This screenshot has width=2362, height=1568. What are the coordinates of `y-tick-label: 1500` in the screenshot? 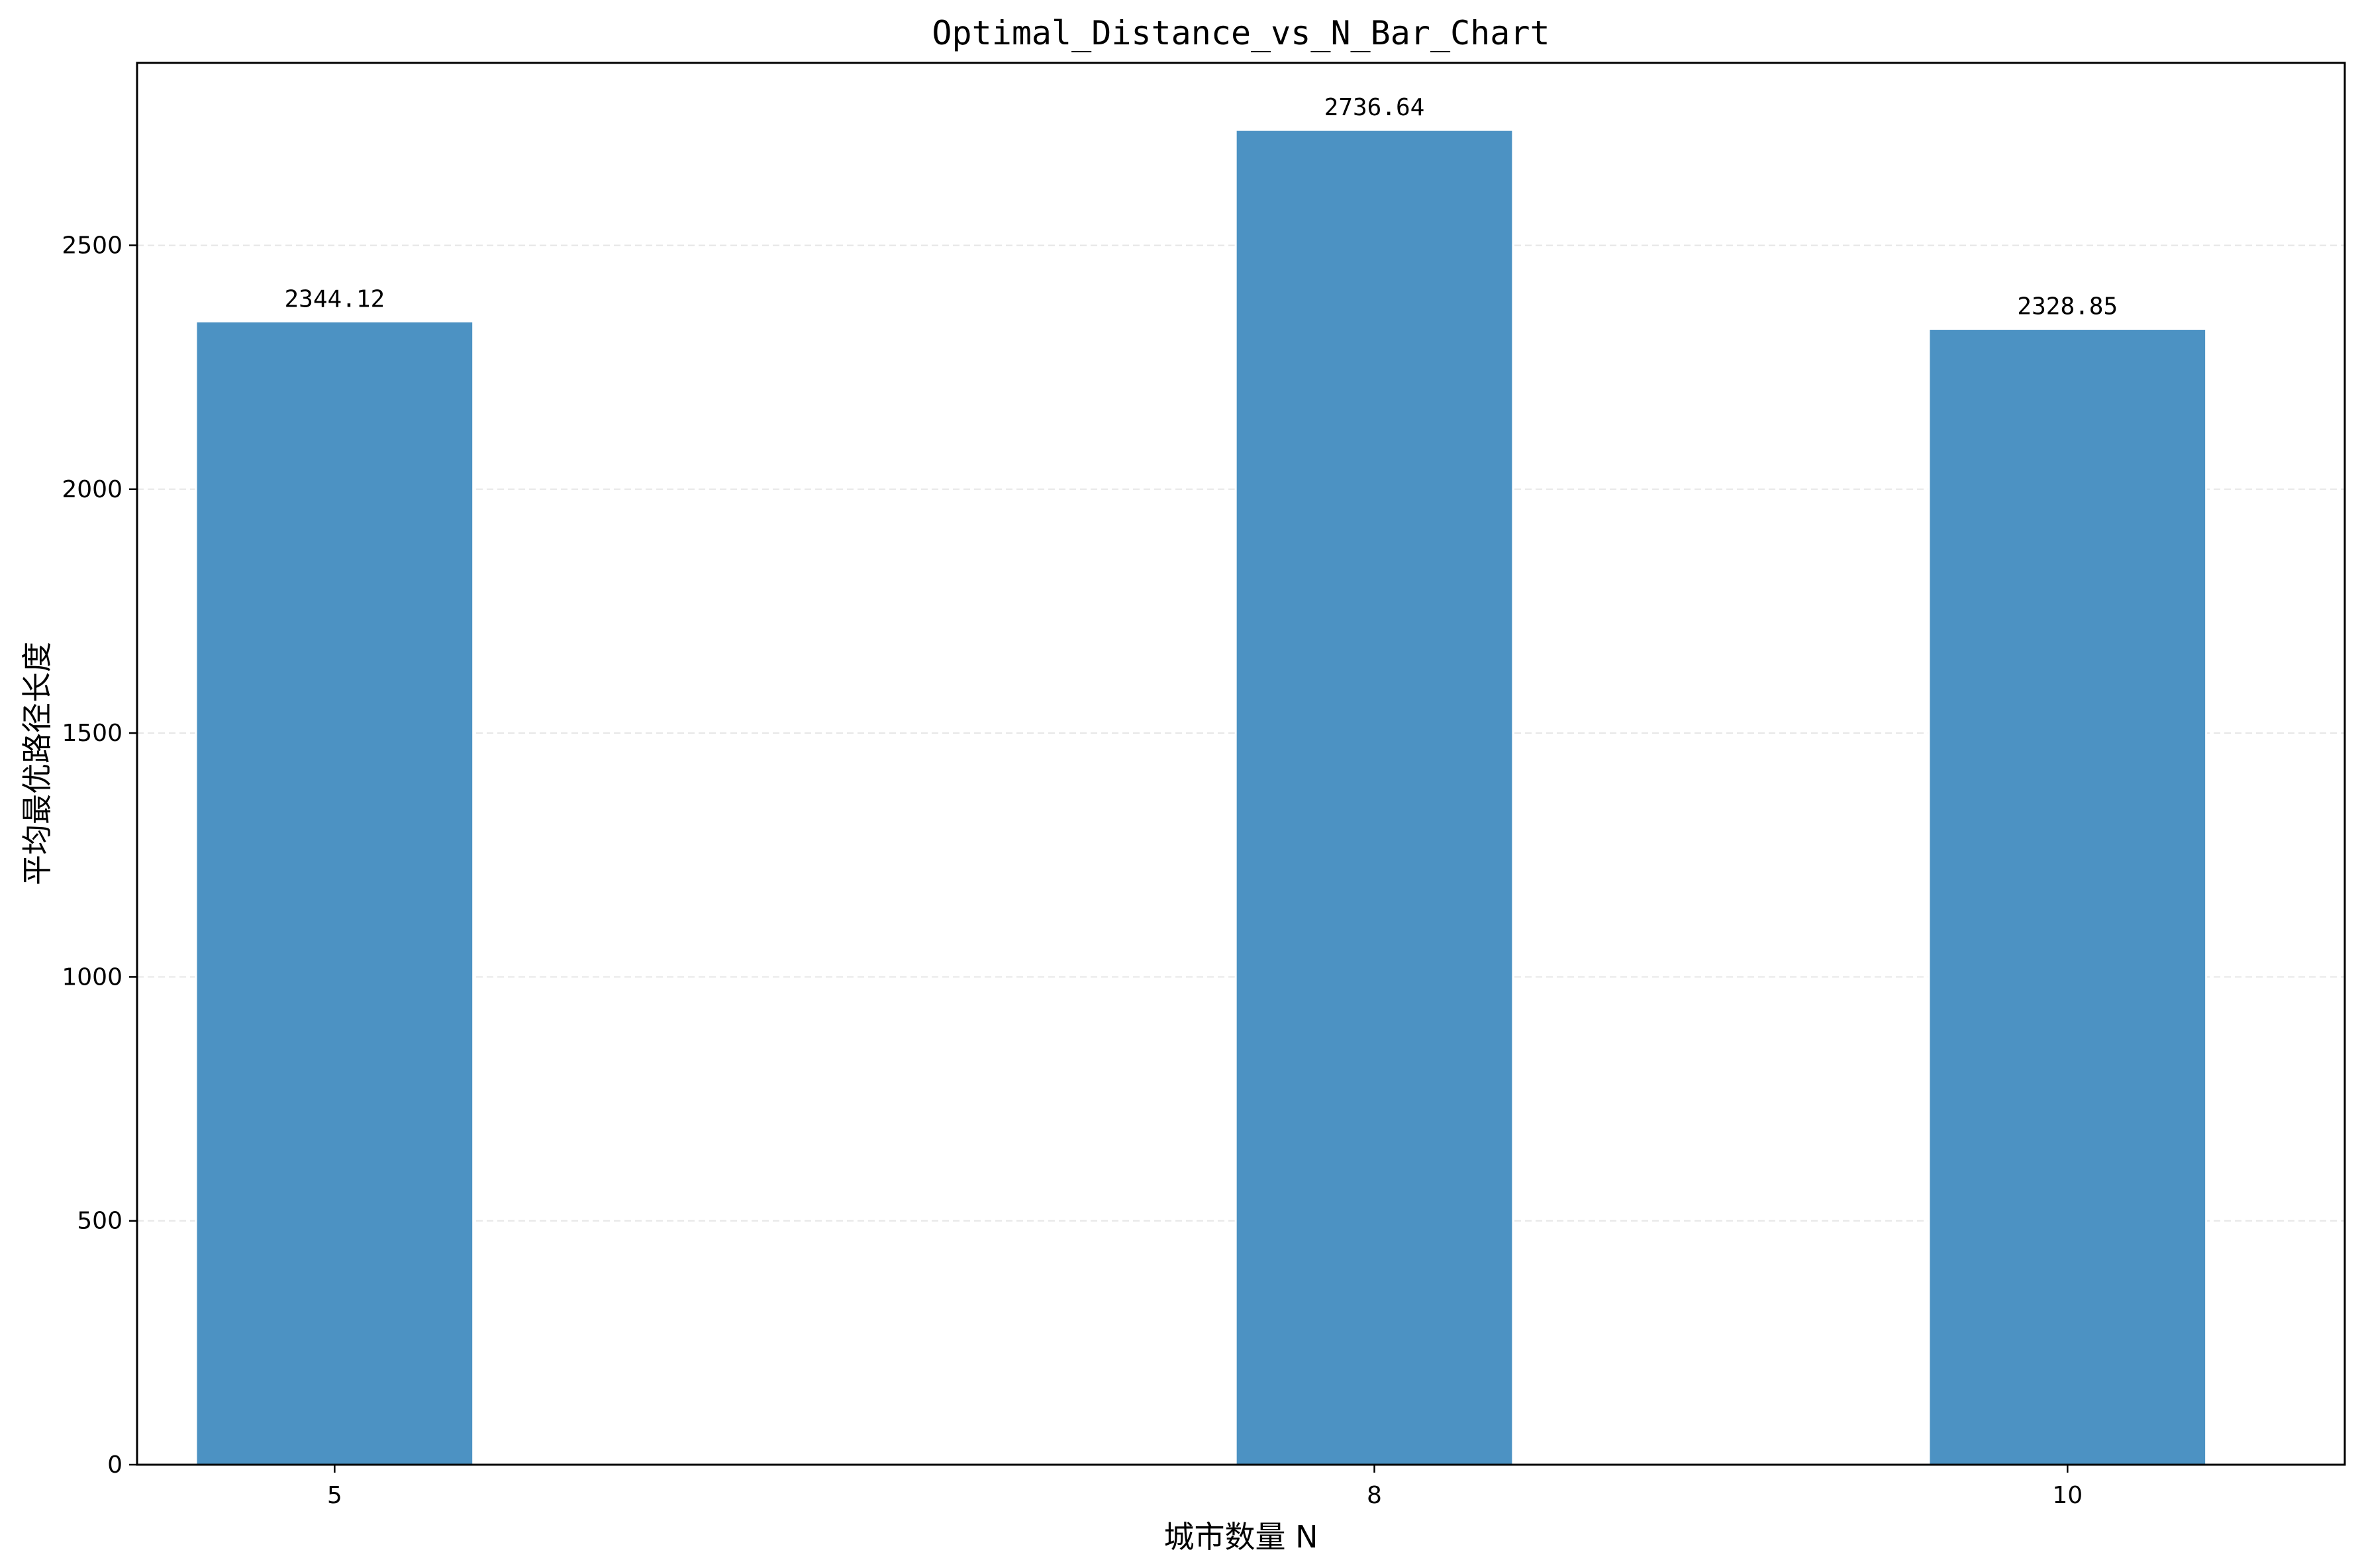 It's located at (92, 733).